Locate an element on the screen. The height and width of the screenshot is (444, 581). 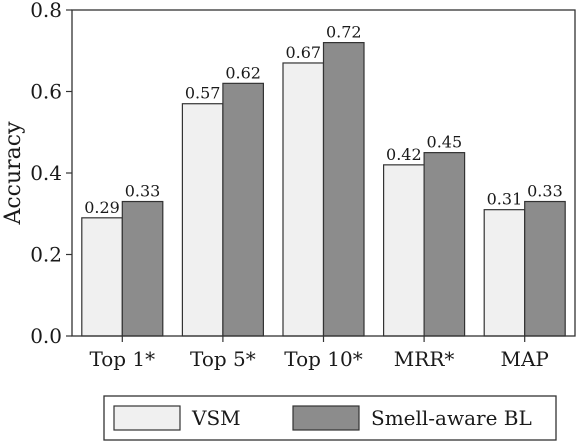
y-tick-label: 0.2 is located at coordinates (46, 255).